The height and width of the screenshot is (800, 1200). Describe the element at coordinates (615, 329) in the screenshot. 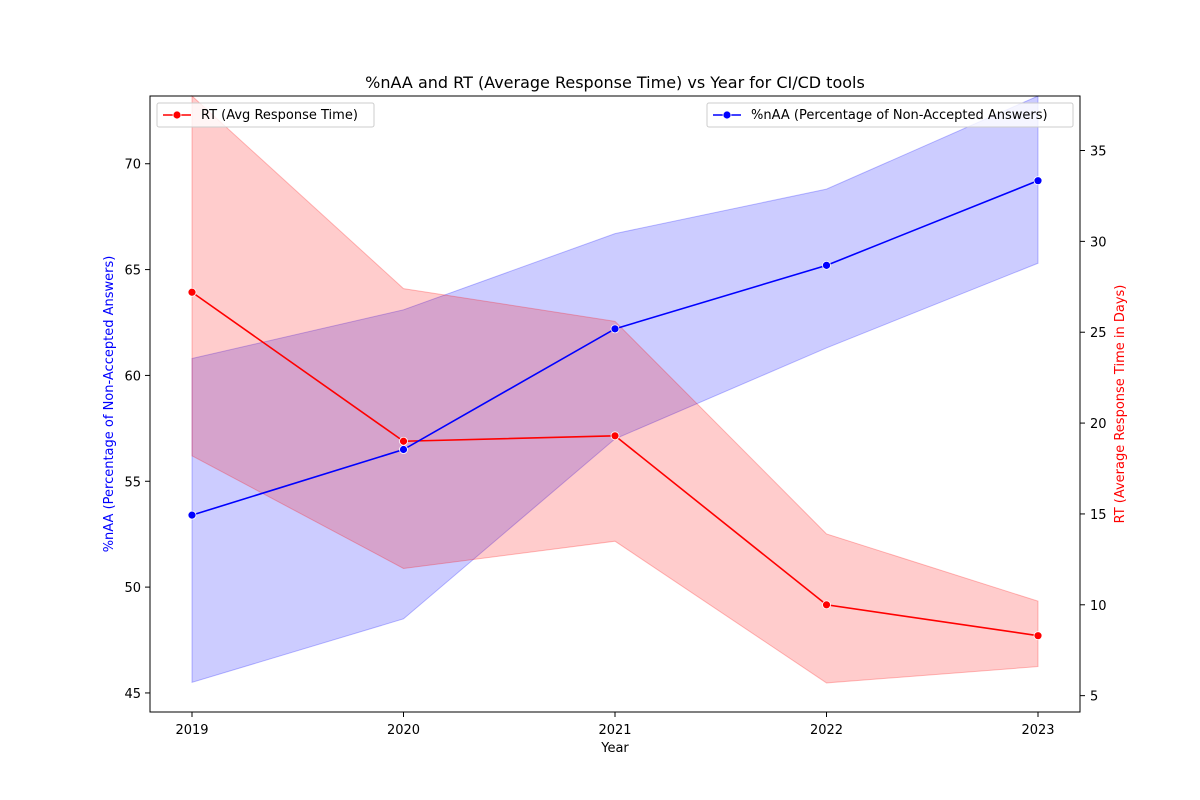

I see `point-naa-2021` at that location.